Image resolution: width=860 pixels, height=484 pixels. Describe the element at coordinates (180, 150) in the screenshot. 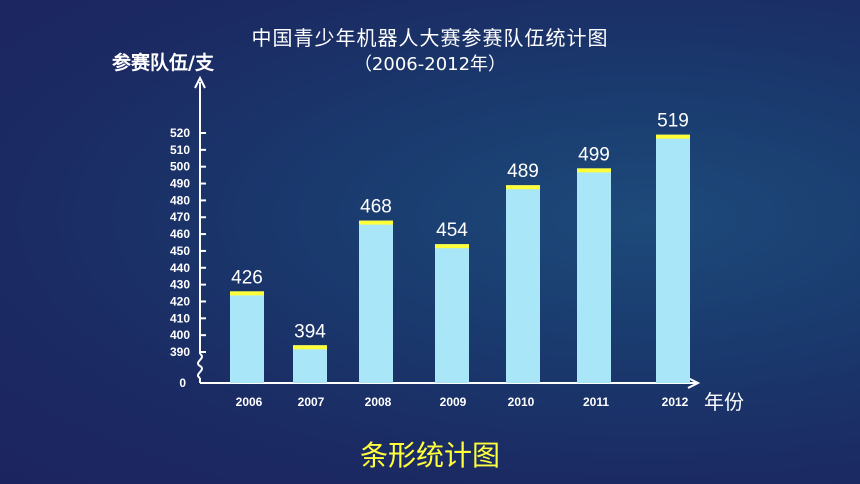

I see `y-tick-label: 510` at that location.